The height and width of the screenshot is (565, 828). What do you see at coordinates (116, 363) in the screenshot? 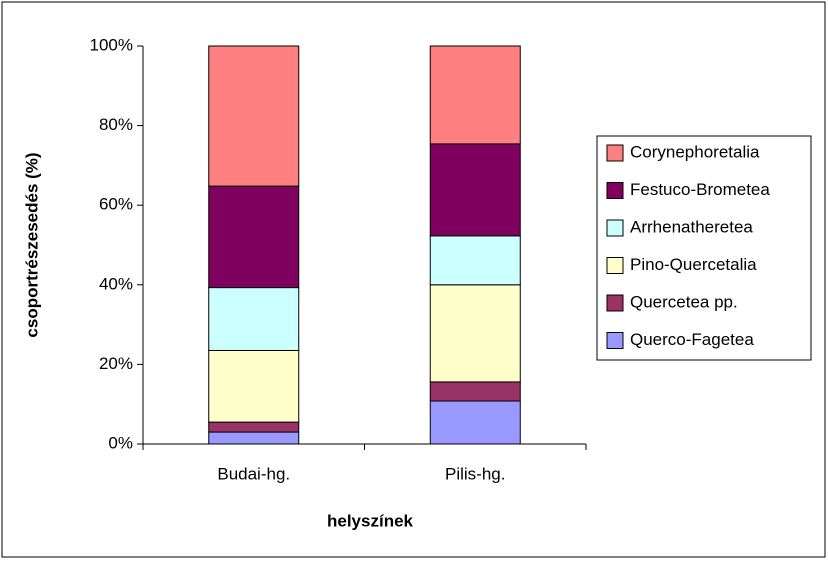
I see `y-tick-label: 20%` at bounding box center [116, 363].